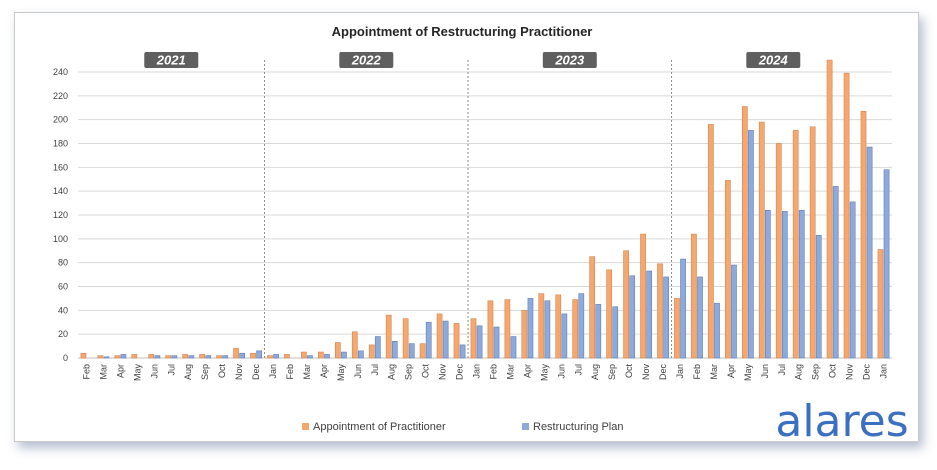  I want to click on x-tick-label: Feb, so click(493, 372).